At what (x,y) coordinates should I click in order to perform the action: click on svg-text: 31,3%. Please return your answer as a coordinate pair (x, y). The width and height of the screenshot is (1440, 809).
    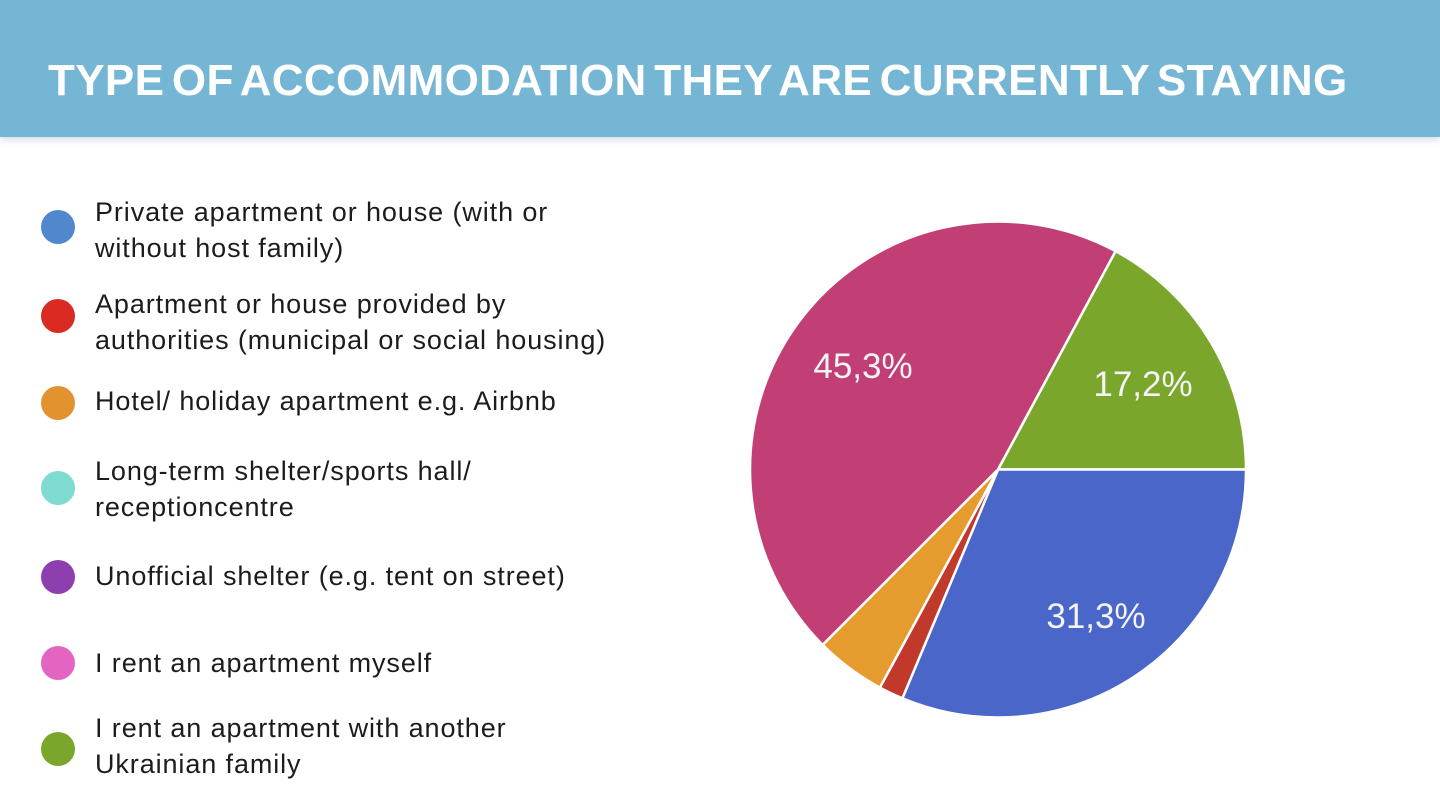
    Looking at the image, I should click on (1095, 616).